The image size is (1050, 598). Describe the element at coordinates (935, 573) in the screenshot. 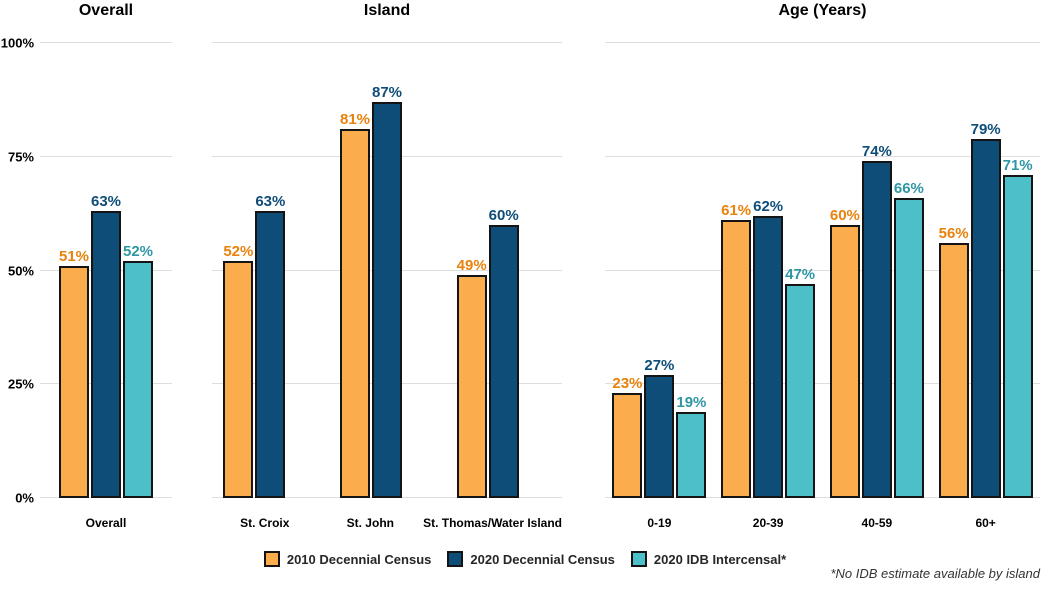

I see `footnote: *No IDB estimate available by island` at that location.